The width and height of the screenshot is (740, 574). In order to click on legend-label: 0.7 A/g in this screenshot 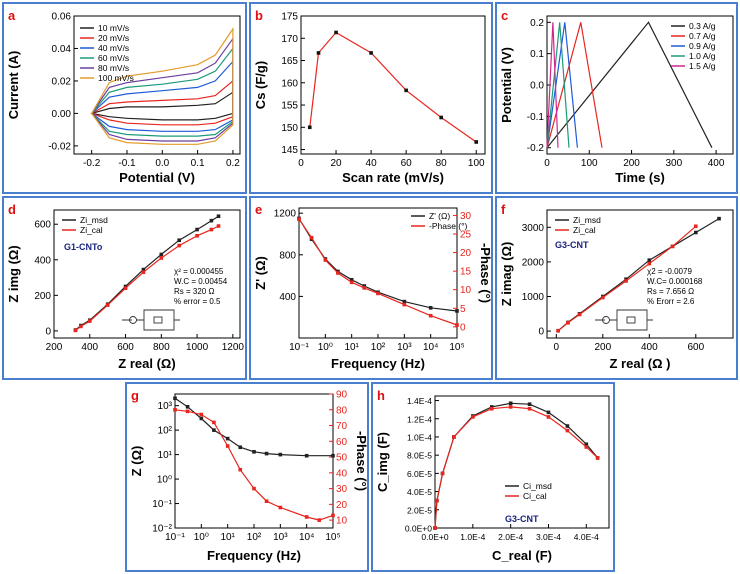, I will do `click(702, 36)`.